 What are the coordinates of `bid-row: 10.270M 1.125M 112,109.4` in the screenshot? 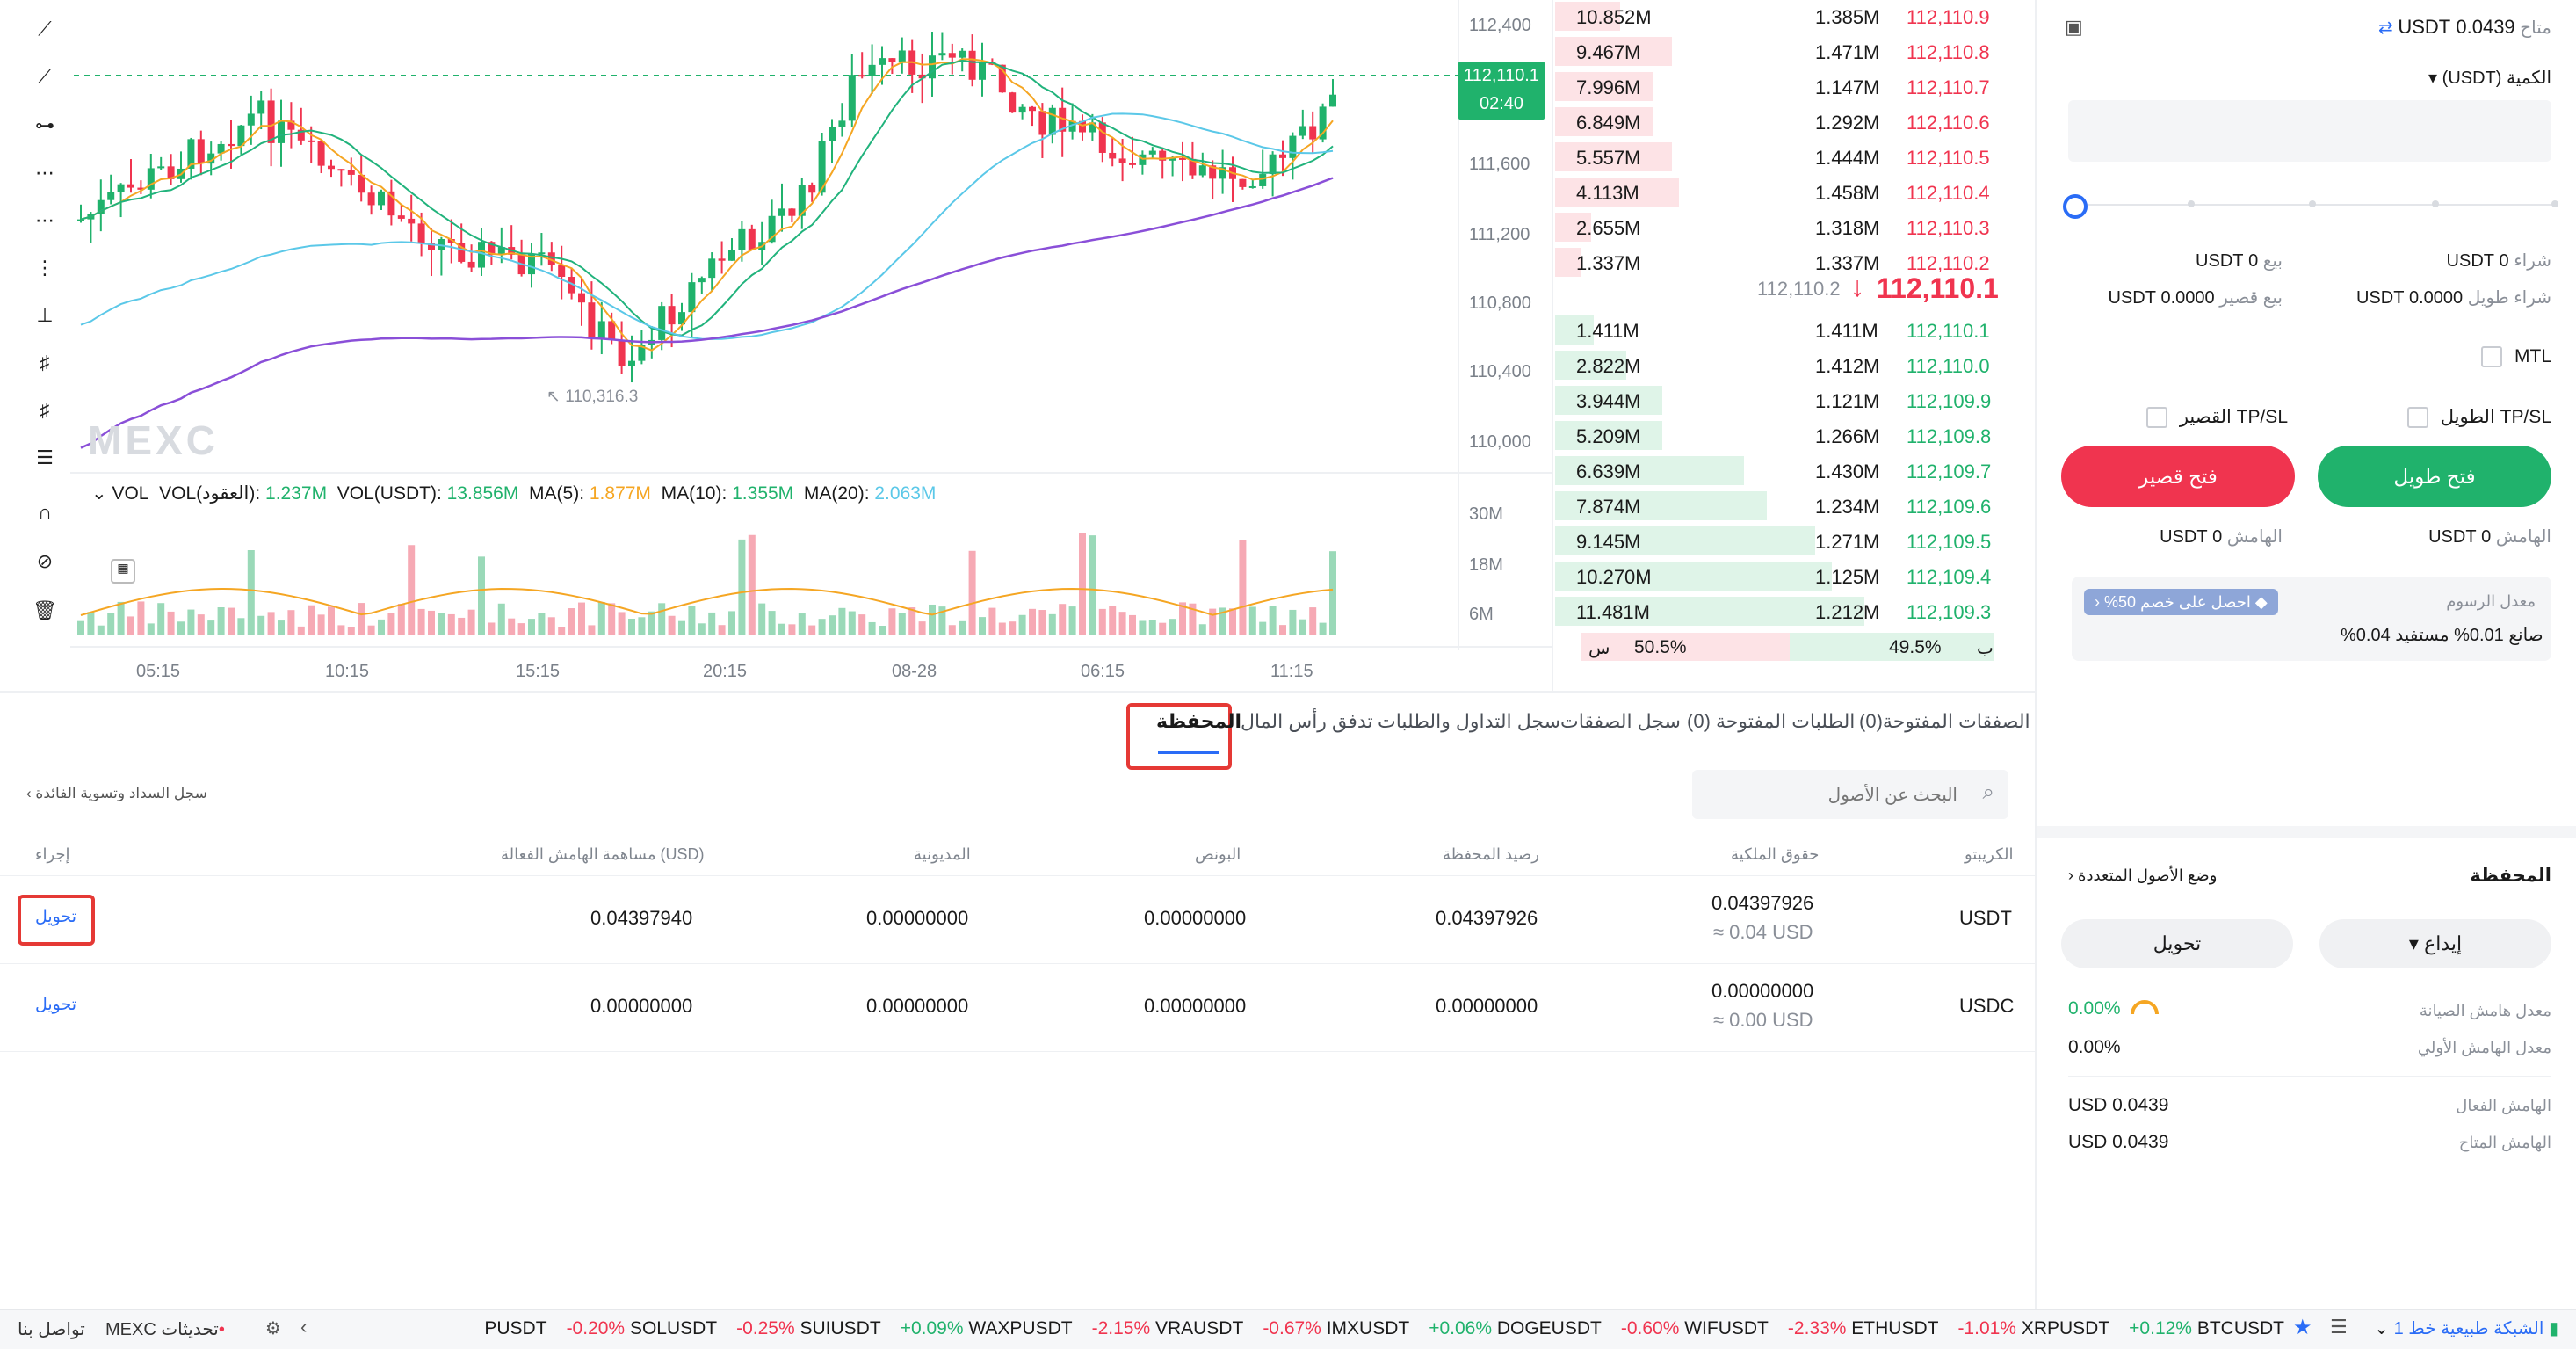 It's located at (1786, 576).